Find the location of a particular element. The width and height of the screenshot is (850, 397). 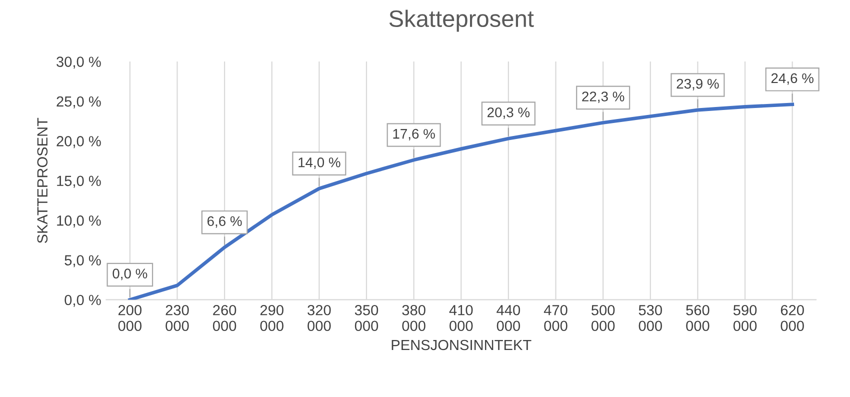

data-label: 17,6 % is located at coordinates (414, 134).